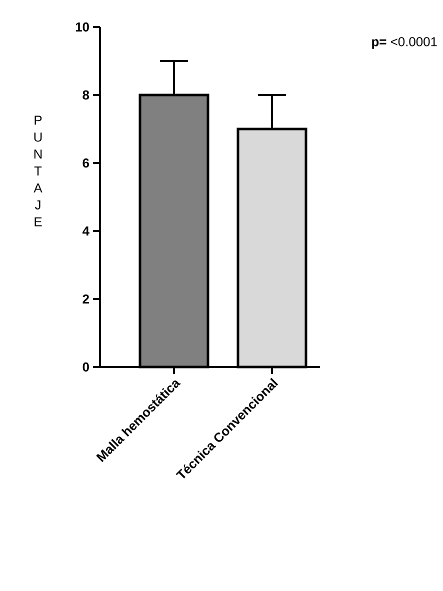  Describe the element at coordinates (86, 95) in the screenshot. I see `y-tick-label: 8` at that location.